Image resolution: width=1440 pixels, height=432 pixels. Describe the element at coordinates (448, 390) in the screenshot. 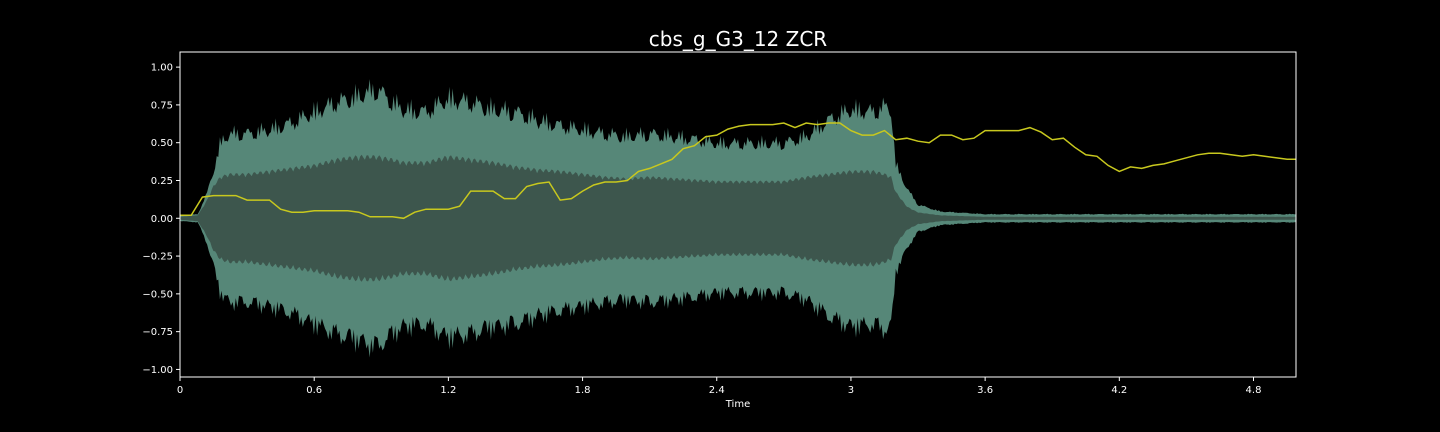

I see `x-tick-label: 1.2` at that location.